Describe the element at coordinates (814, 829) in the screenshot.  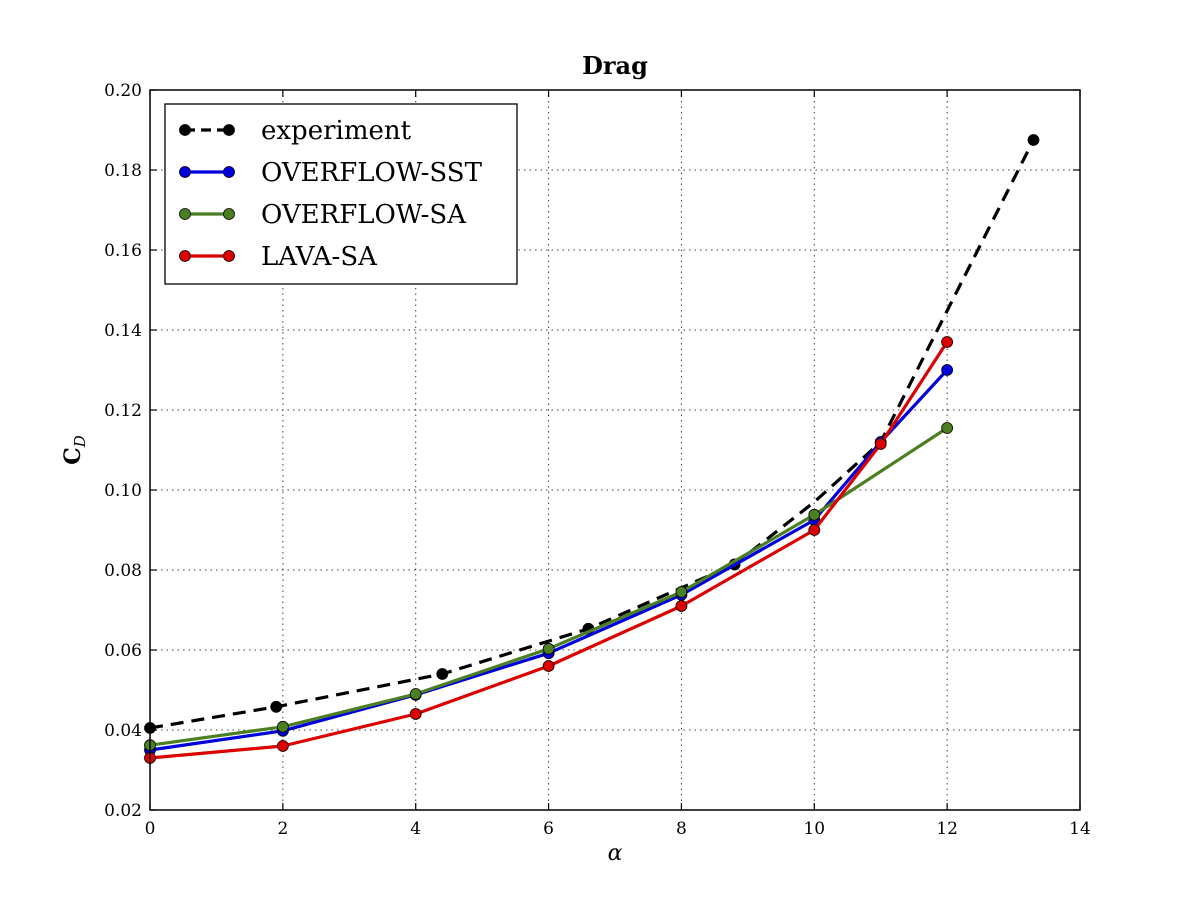
I see `x-tick-label: 10` at that location.